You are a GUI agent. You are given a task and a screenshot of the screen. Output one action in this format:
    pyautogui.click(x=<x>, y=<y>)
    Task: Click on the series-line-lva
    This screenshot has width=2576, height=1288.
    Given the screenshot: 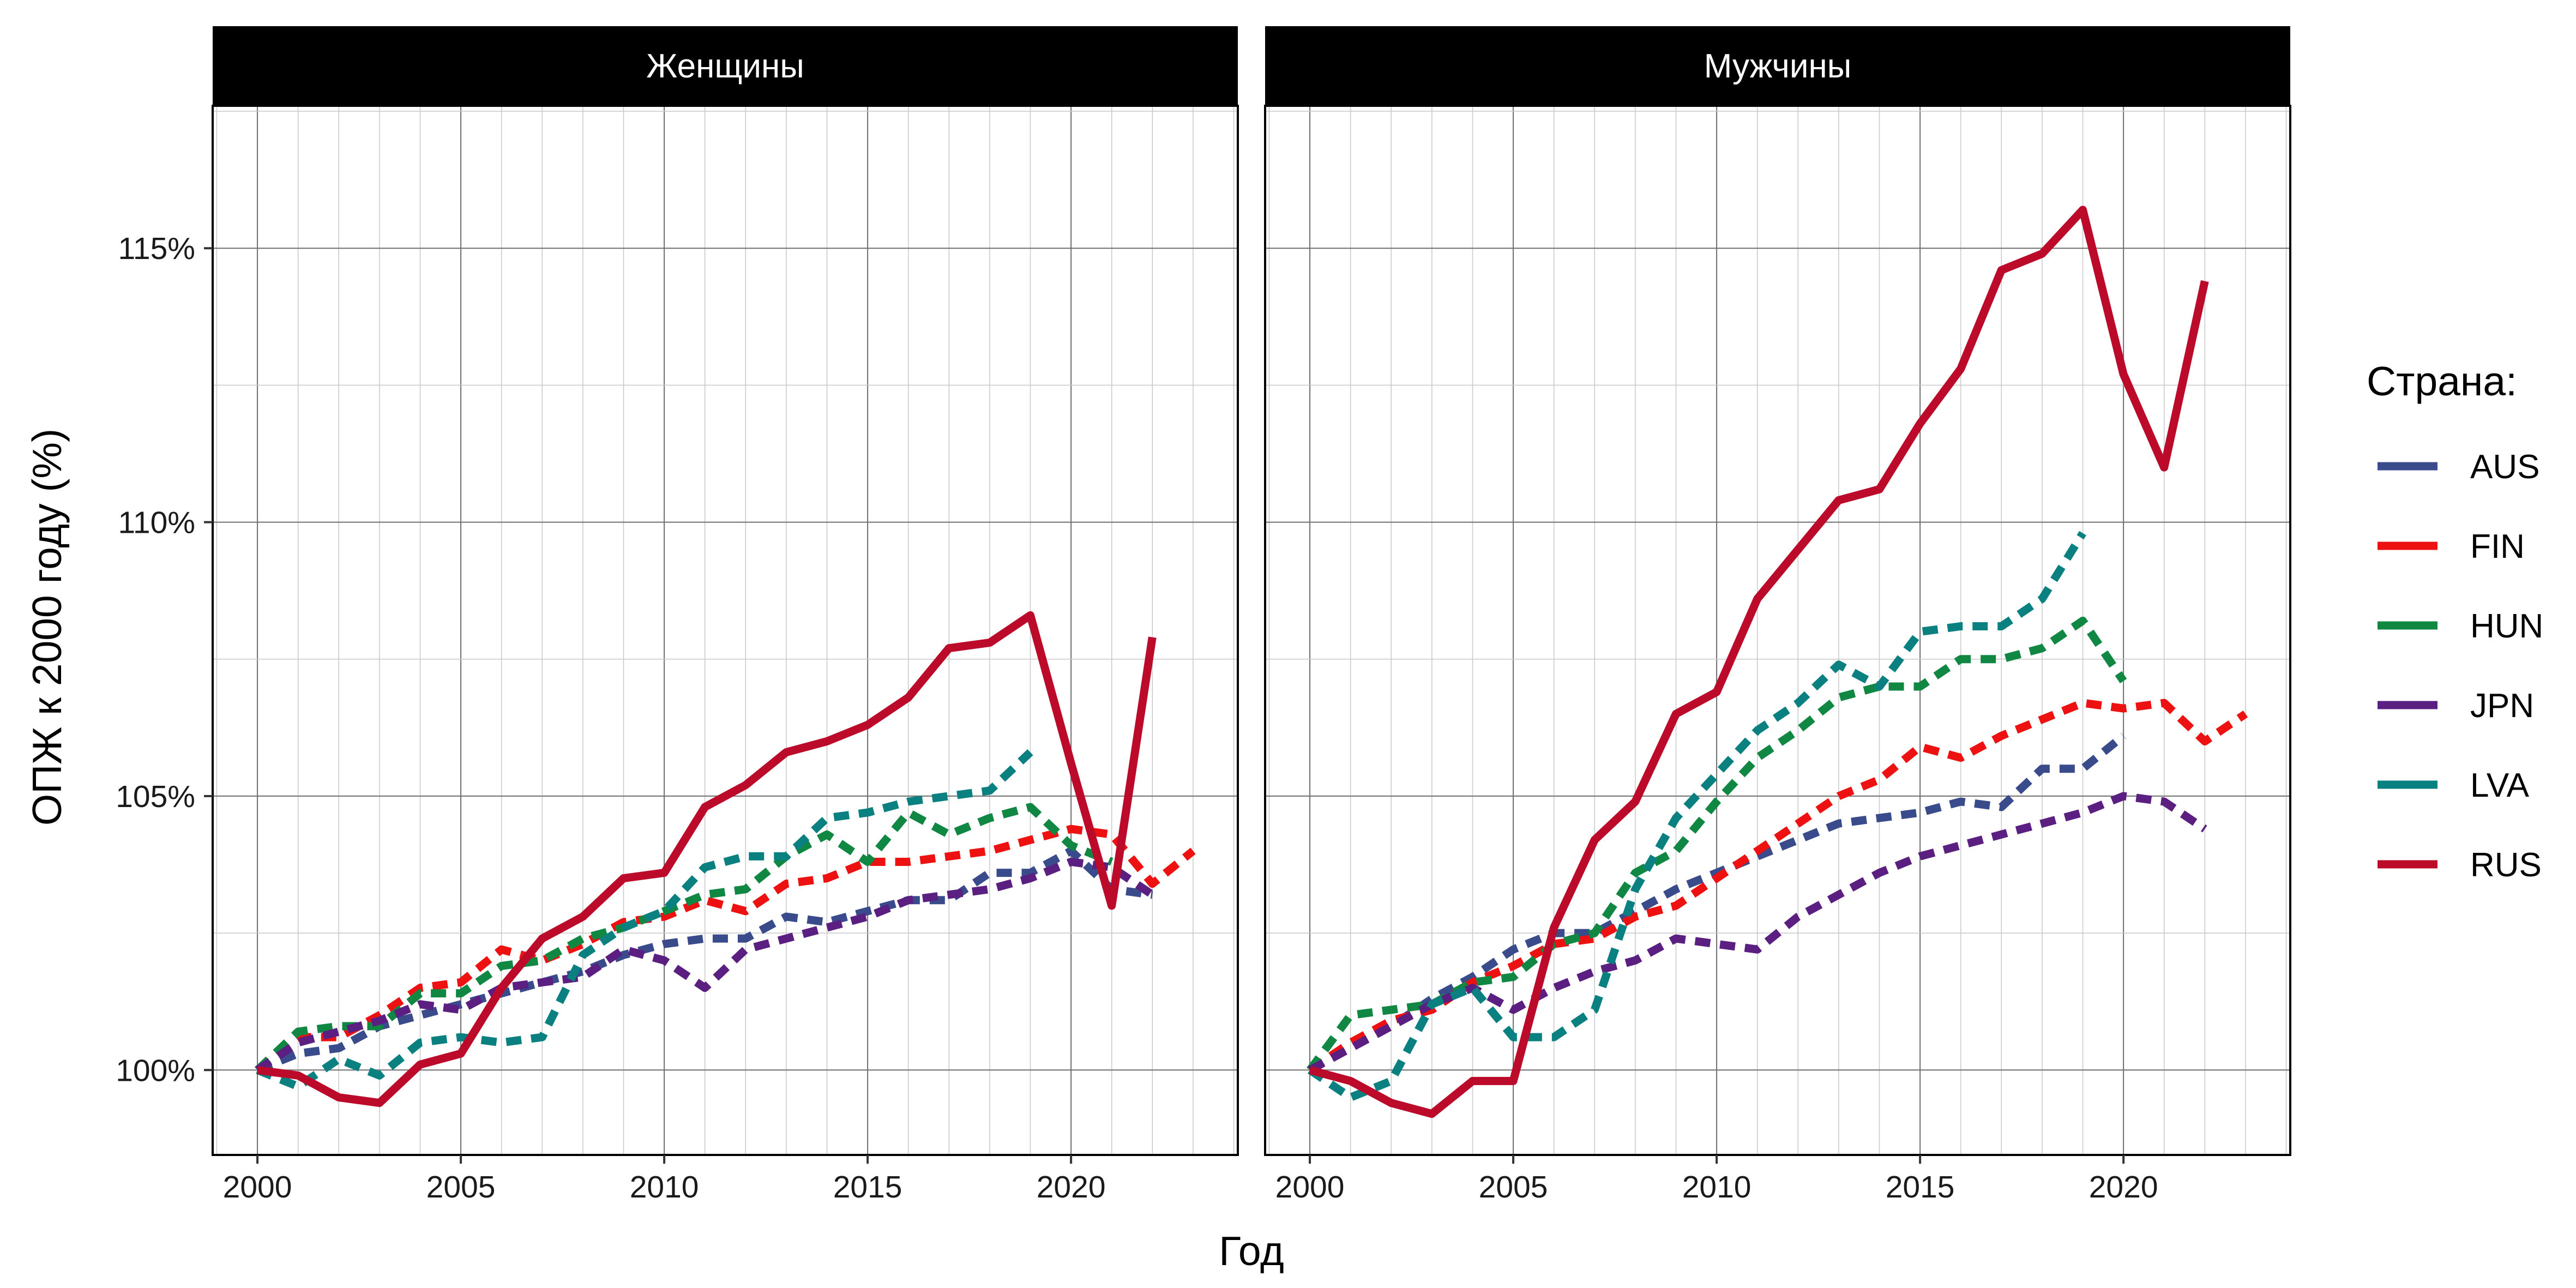 What is the action you would take?
    pyautogui.click(x=1696, y=816)
    